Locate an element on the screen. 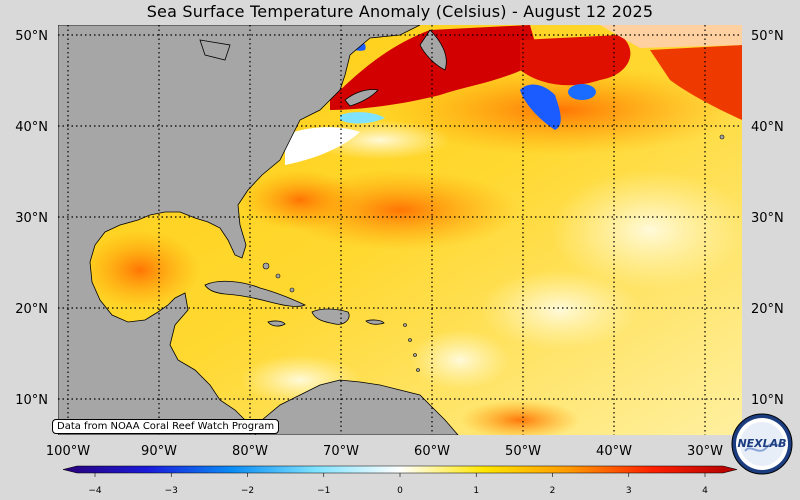 The image size is (800, 500). colorbar-tick-label: −3 is located at coordinates (171, 491).